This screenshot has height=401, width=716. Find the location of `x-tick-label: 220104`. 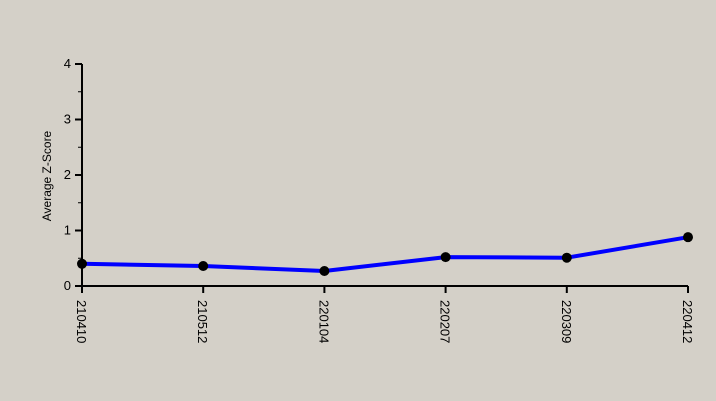

x-tick-label: 220104 is located at coordinates (323, 321).